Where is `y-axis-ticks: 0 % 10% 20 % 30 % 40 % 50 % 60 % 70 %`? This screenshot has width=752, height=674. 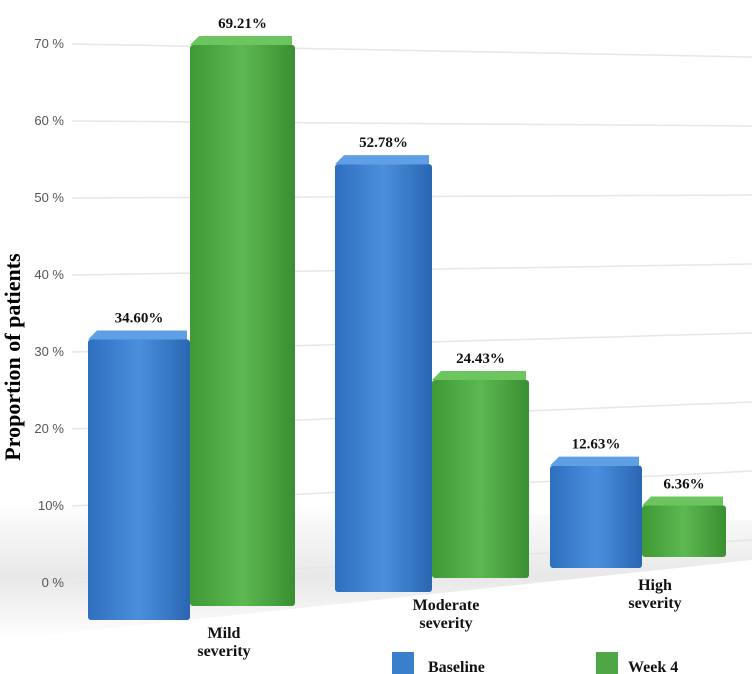 y-axis-ticks: 0 % 10% 20 % 30 % 40 % 50 % 60 % 70 % is located at coordinates (49, 313).